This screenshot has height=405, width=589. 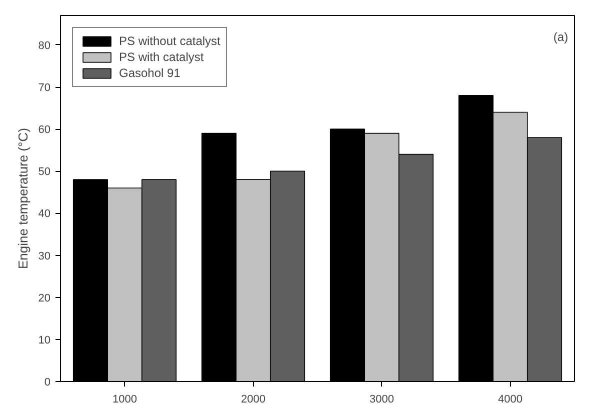 What do you see at coordinates (44, 172) in the screenshot?
I see `y-tick-label: 50` at bounding box center [44, 172].